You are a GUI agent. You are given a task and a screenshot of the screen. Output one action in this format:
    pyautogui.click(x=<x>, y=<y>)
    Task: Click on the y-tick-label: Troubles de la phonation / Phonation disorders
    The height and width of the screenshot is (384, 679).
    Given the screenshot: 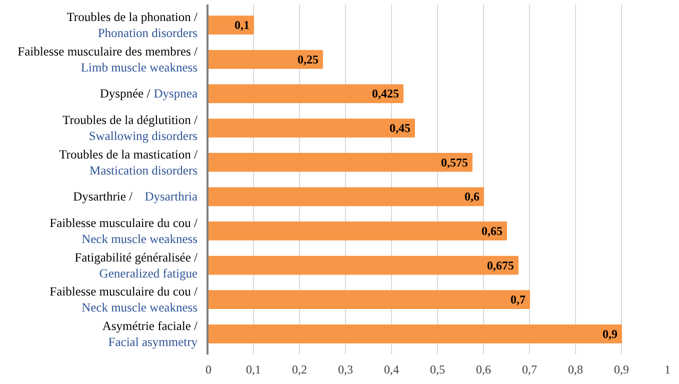 What is the action you would take?
    pyautogui.click(x=132, y=25)
    